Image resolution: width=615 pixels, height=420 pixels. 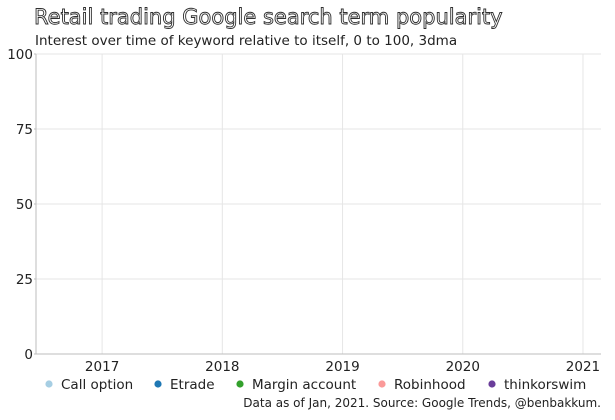 What do you see at coordinates (20, 55) in the screenshot?
I see `y-tick-label: 100` at bounding box center [20, 55].